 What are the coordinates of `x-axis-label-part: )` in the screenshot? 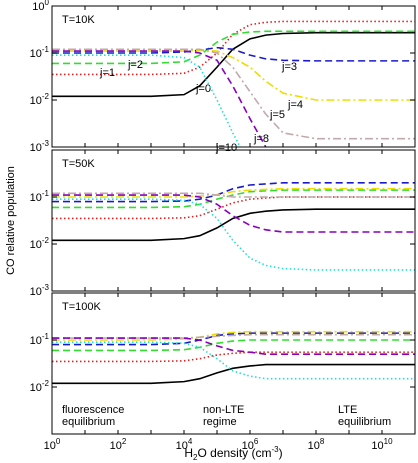 It's located at (281, 453).